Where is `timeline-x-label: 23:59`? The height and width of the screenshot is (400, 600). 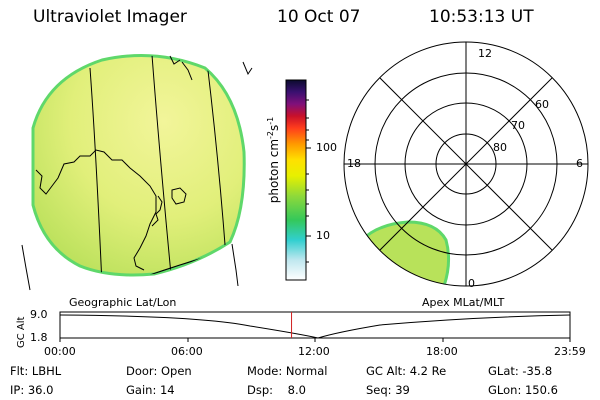 timeline-x-label: 23:59 is located at coordinates (570, 351).